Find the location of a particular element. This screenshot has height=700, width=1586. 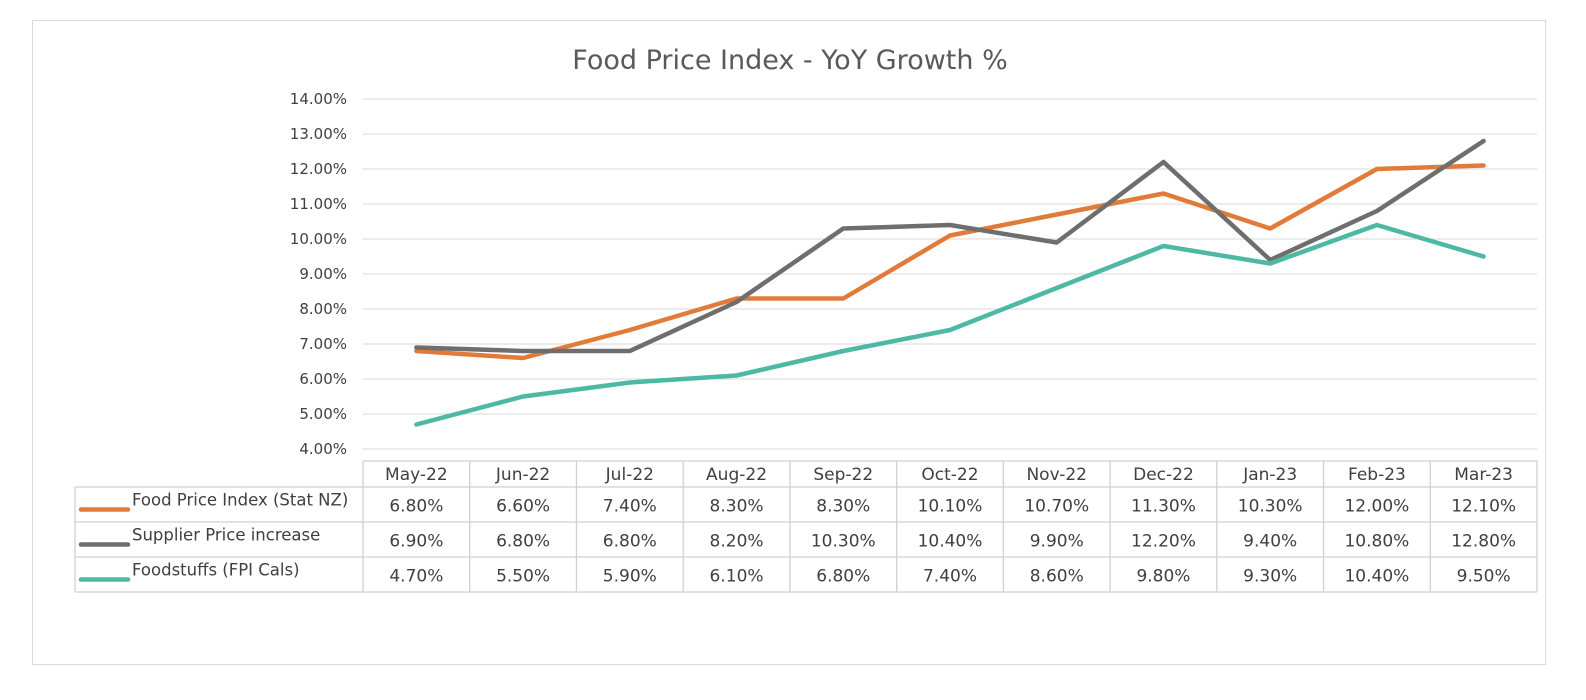

data-value-label: 8.60% is located at coordinates (1057, 577).